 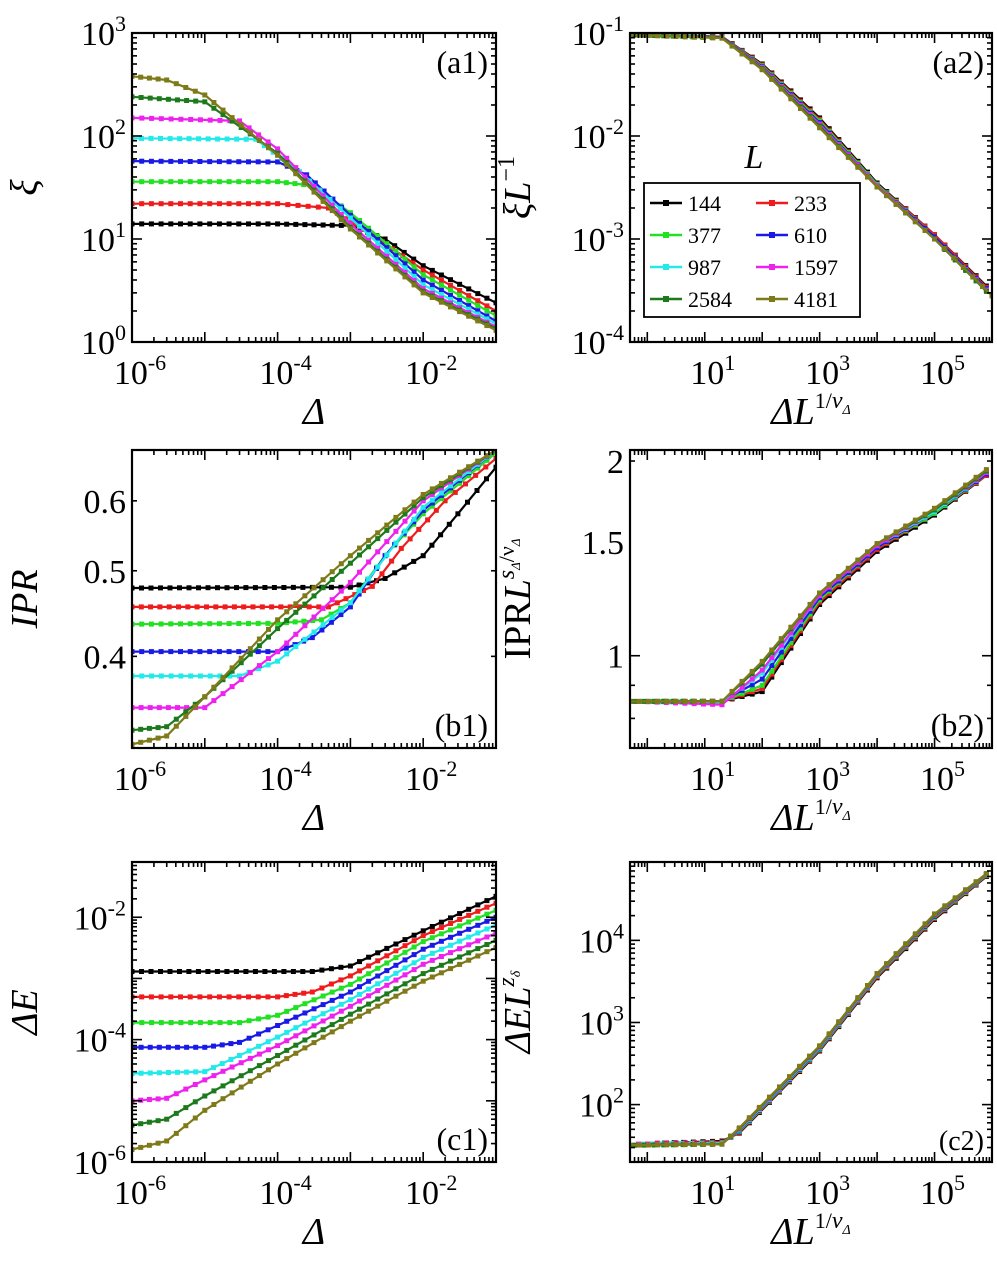 I want to click on y-tick-label: 0.5, so click(x=105, y=572).